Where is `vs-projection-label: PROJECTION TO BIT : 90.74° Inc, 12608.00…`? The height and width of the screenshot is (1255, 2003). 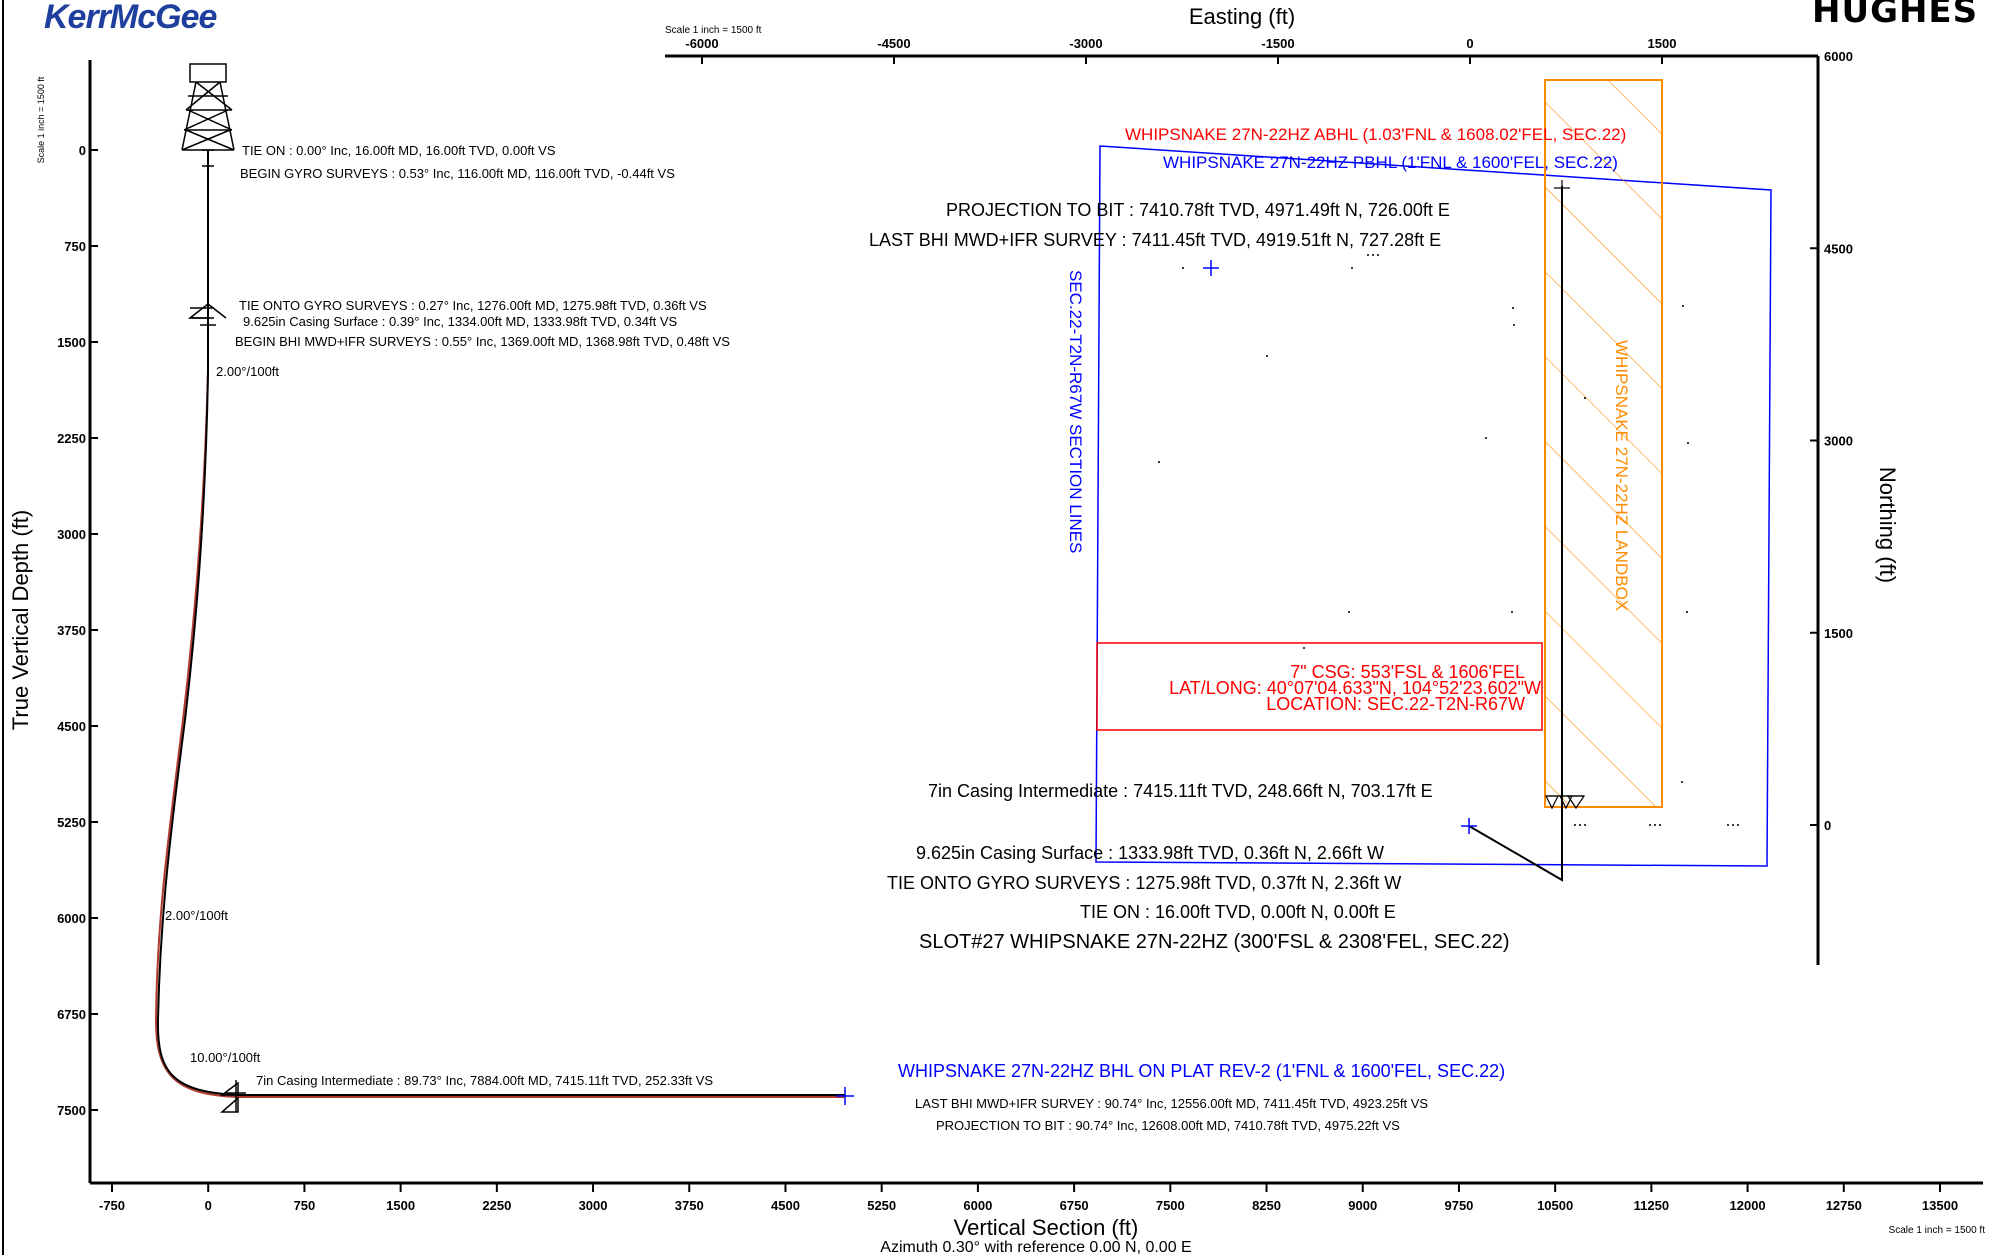
vs-projection-label: PROJECTION TO BIT : 90.74° Inc, 12608.00… is located at coordinates (1168, 1125).